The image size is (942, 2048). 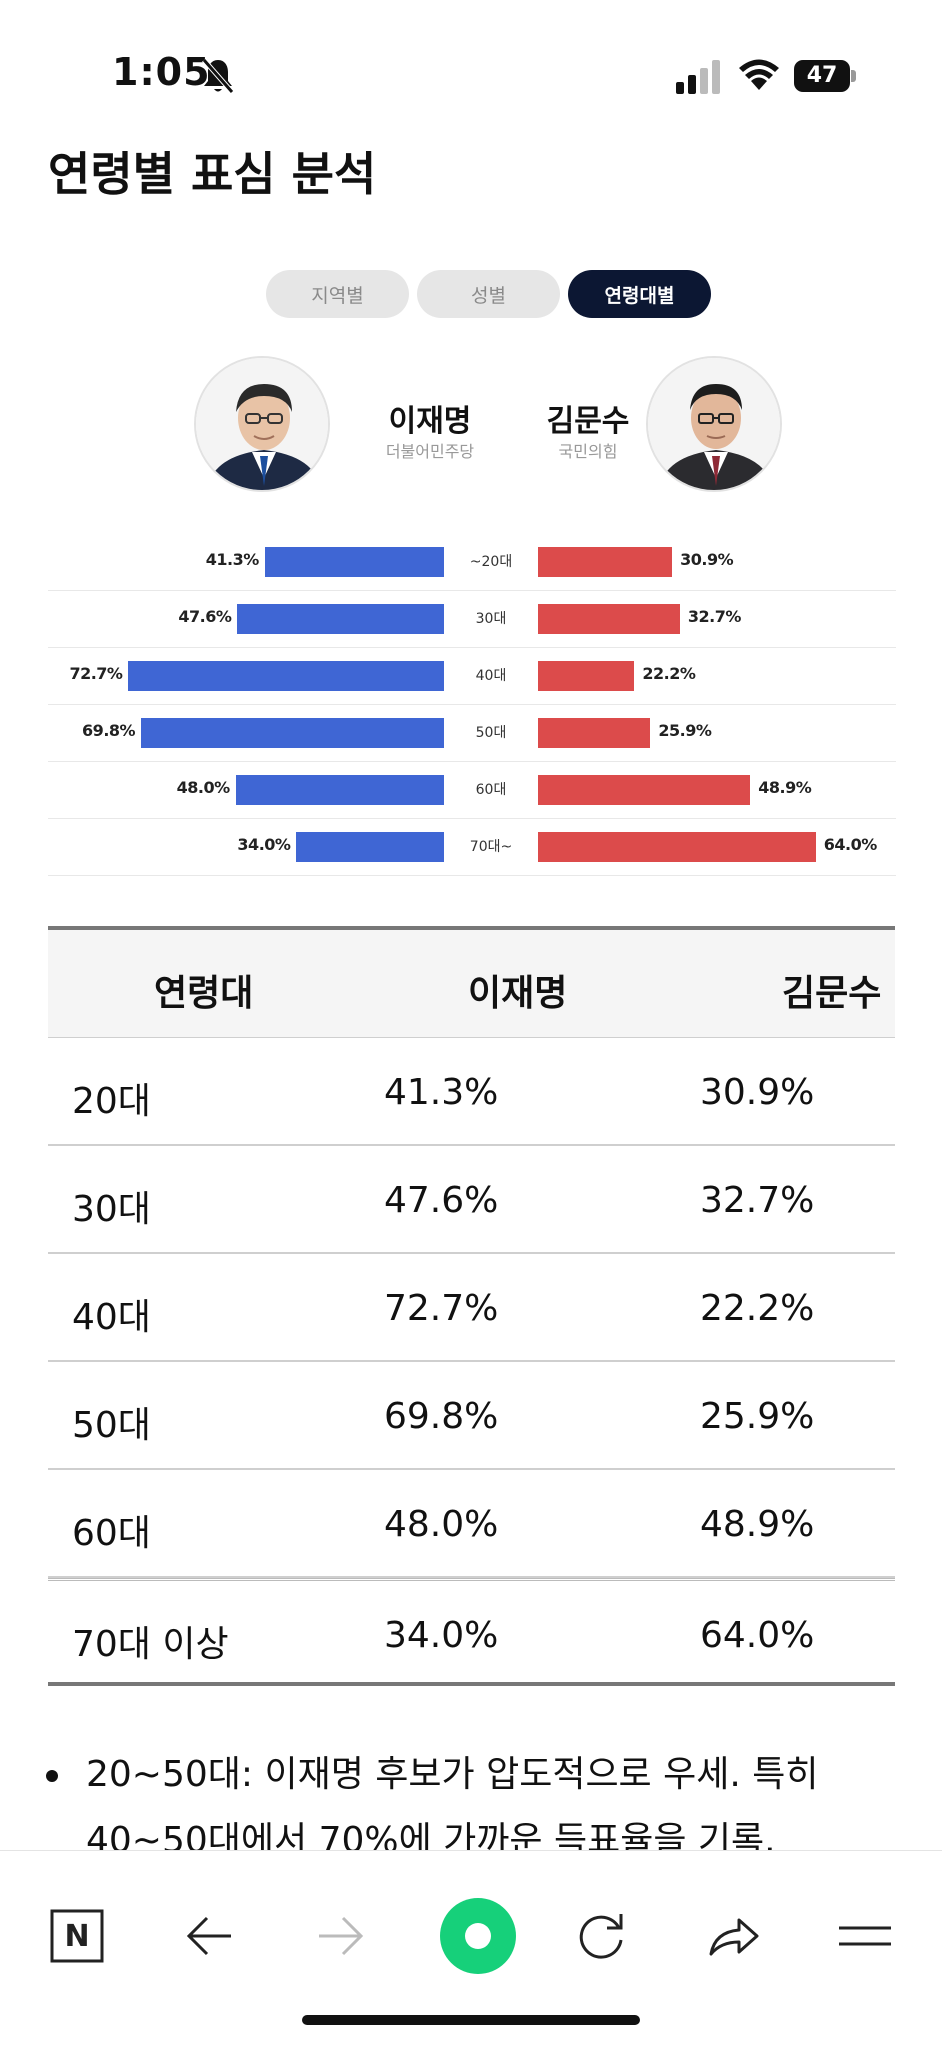 I want to click on bar-right-value-label: 64.0%, so click(x=850, y=844).